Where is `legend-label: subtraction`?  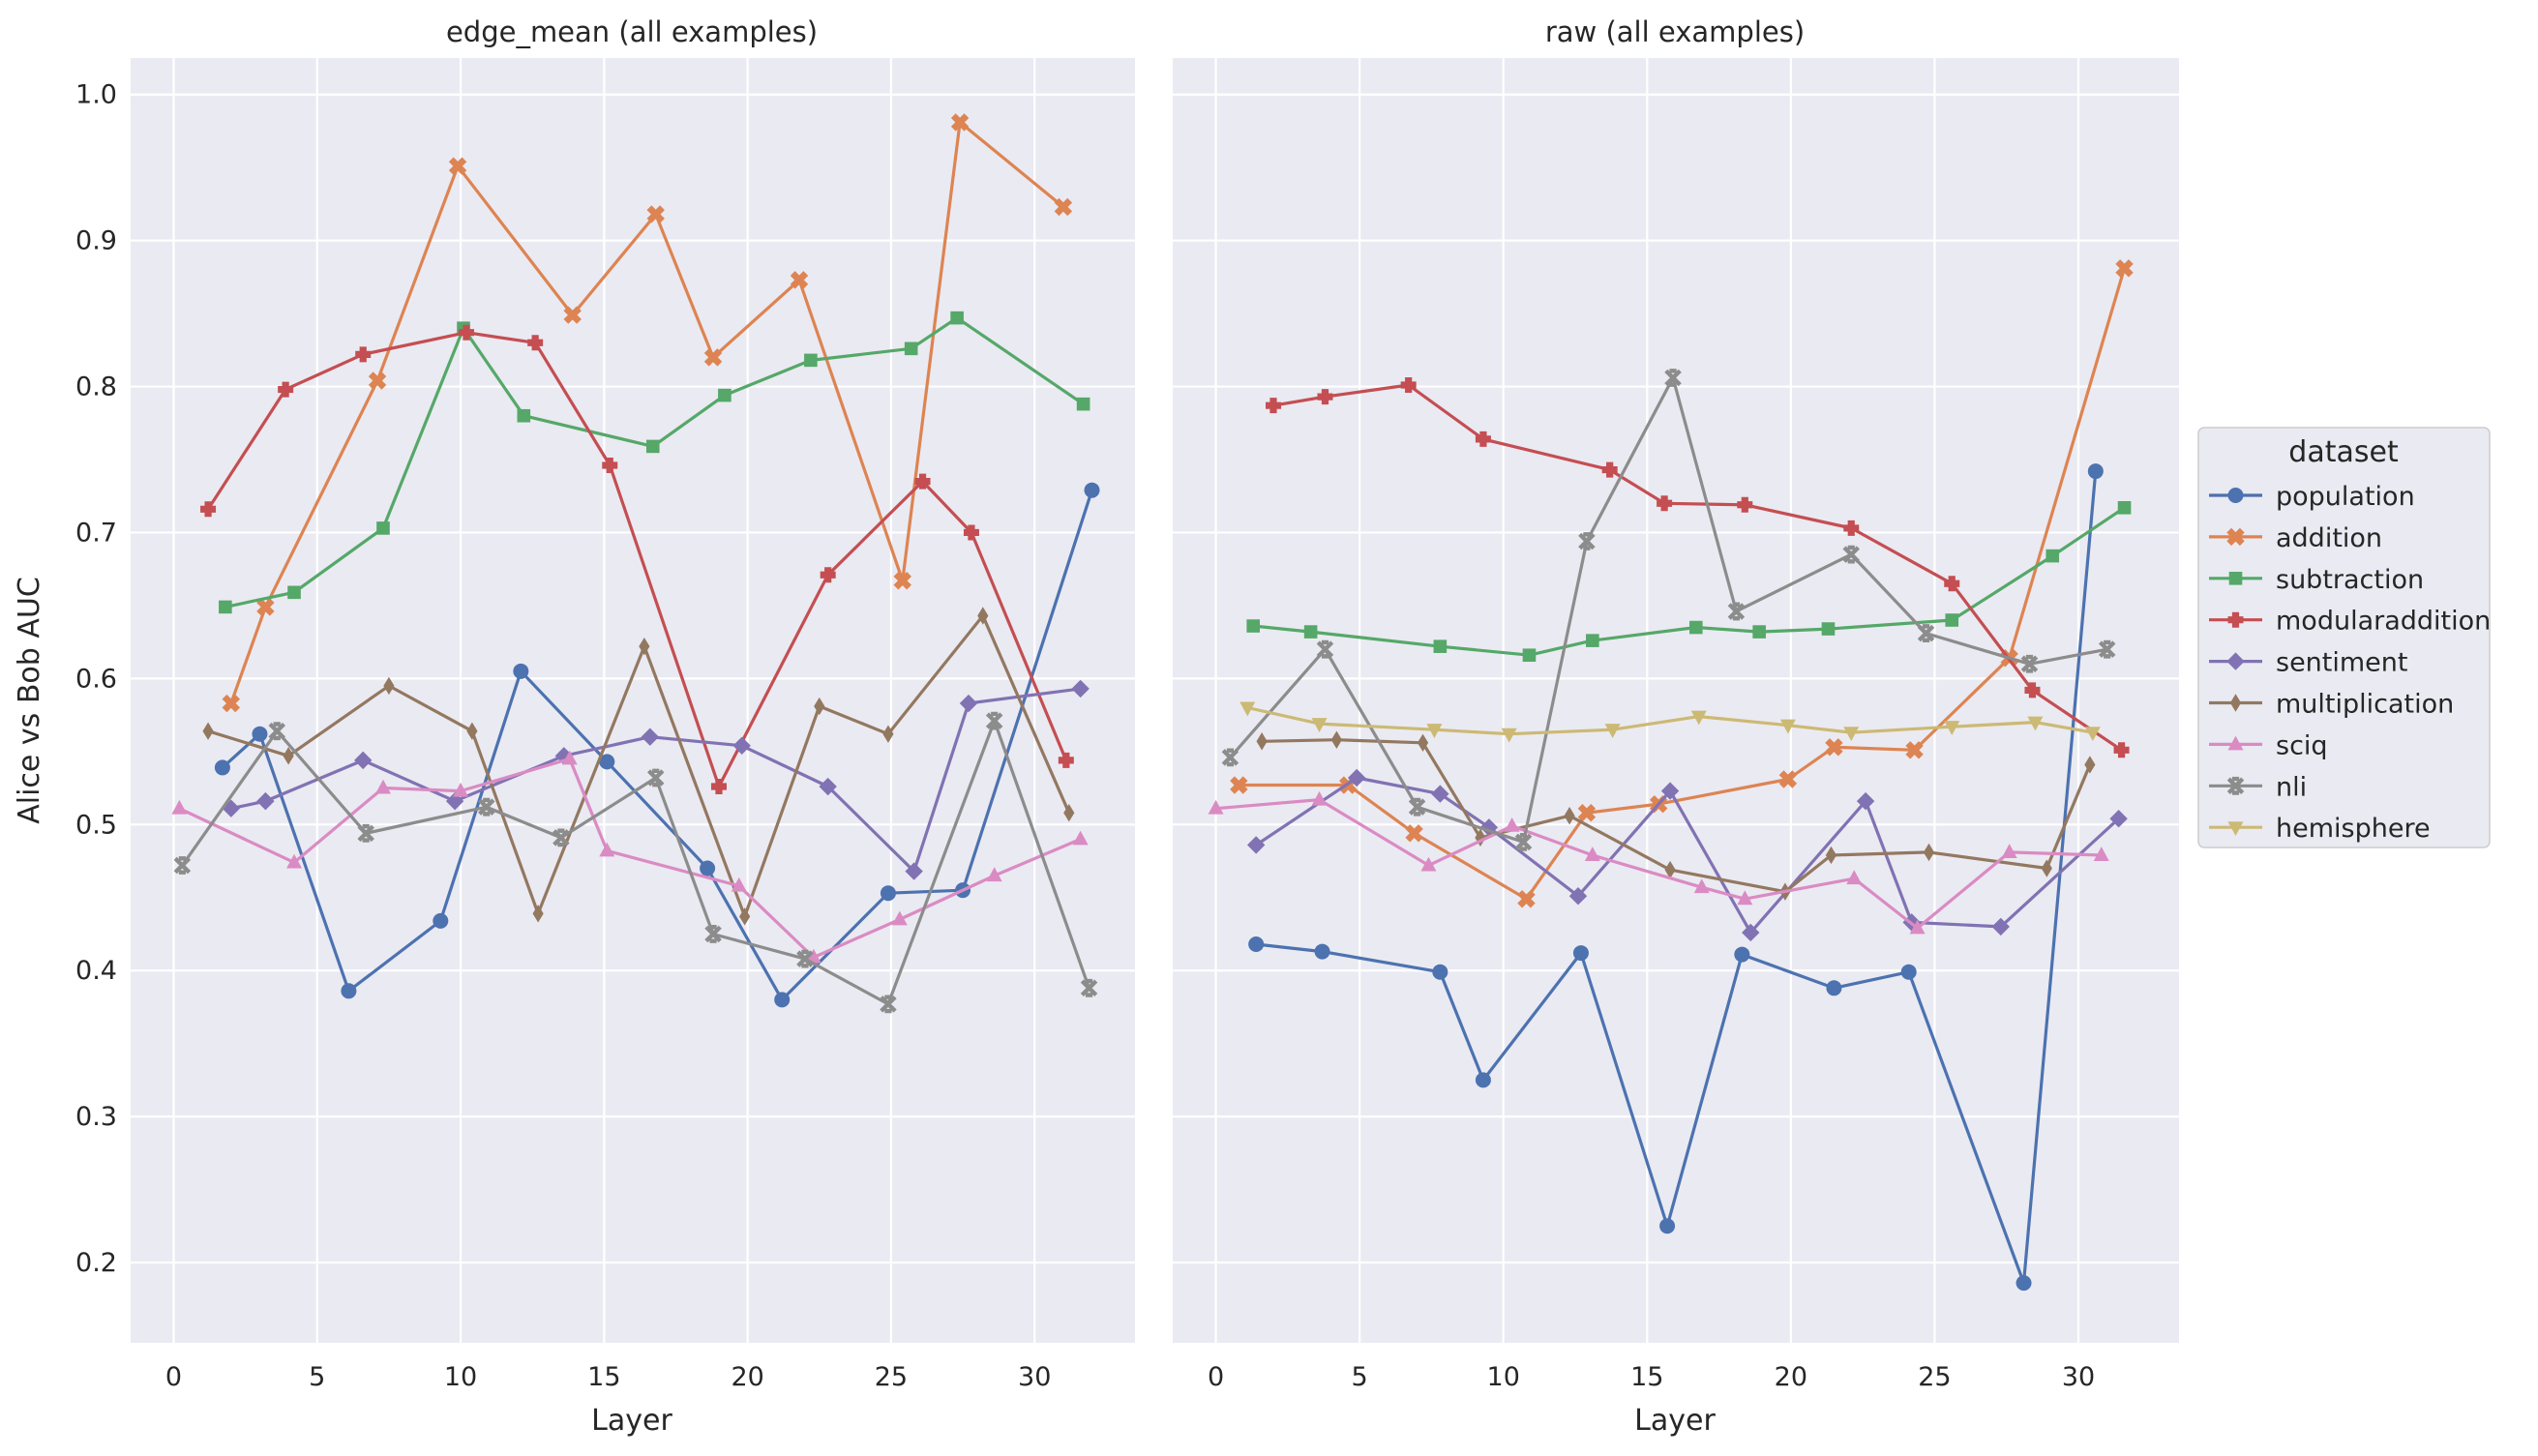
legend-label: subtraction is located at coordinates (2350, 580).